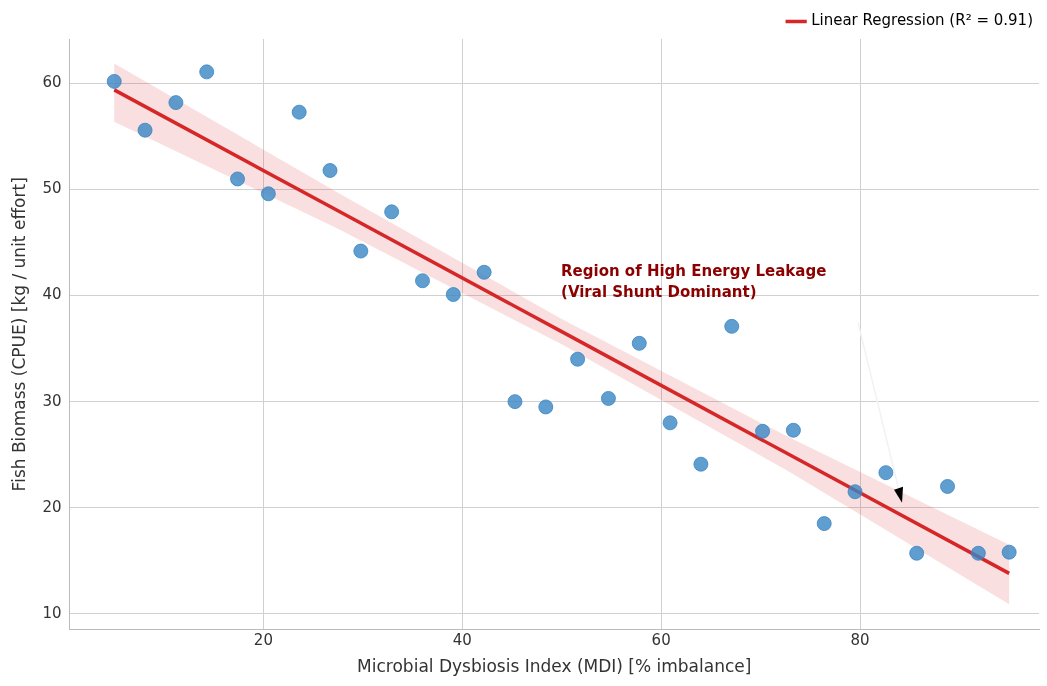 Image resolution: width=1047 pixels, height=686 pixels. What do you see at coordinates (860, 640) in the screenshot?
I see `x-tick-label: 80` at bounding box center [860, 640].